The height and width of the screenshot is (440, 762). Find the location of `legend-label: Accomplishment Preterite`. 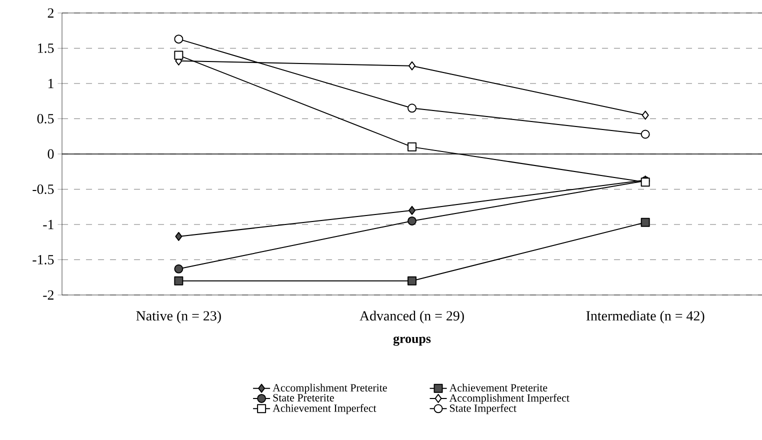

legend-label: Accomplishment Preterite is located at coordinates (329, 389).